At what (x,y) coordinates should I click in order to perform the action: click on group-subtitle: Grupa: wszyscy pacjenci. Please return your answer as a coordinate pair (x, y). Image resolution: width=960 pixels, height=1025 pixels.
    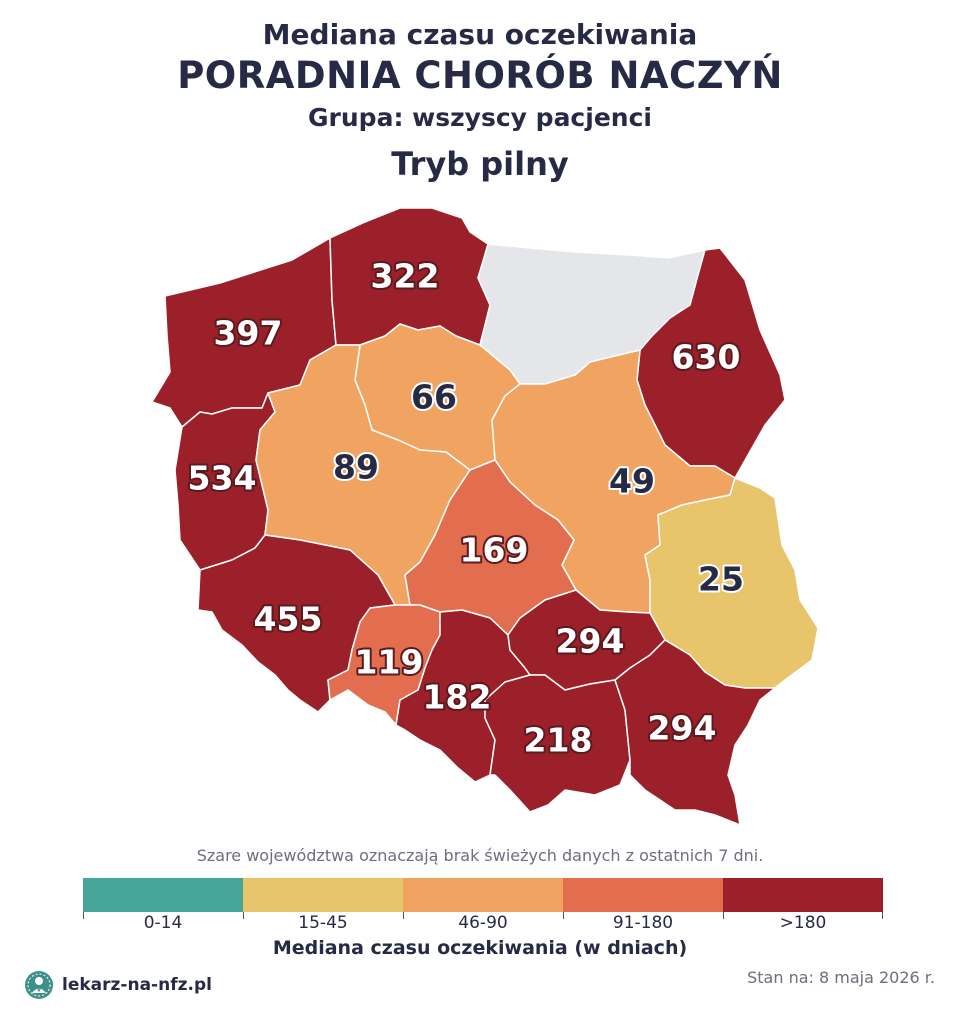
    Looking at the image, I should click on (480, 117).